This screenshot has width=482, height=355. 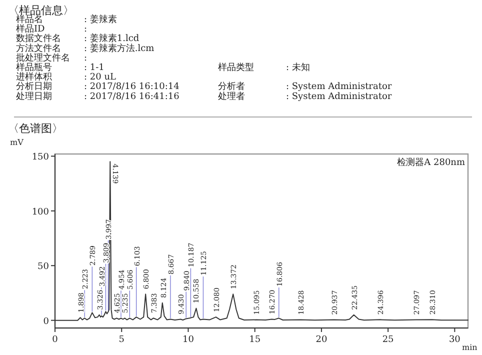 What do you see at coordinates (85, 49) in the screenshot?
I see `text: 方法文件名 : 姜辣素方法.lcm` at bounding box center [85, 49].